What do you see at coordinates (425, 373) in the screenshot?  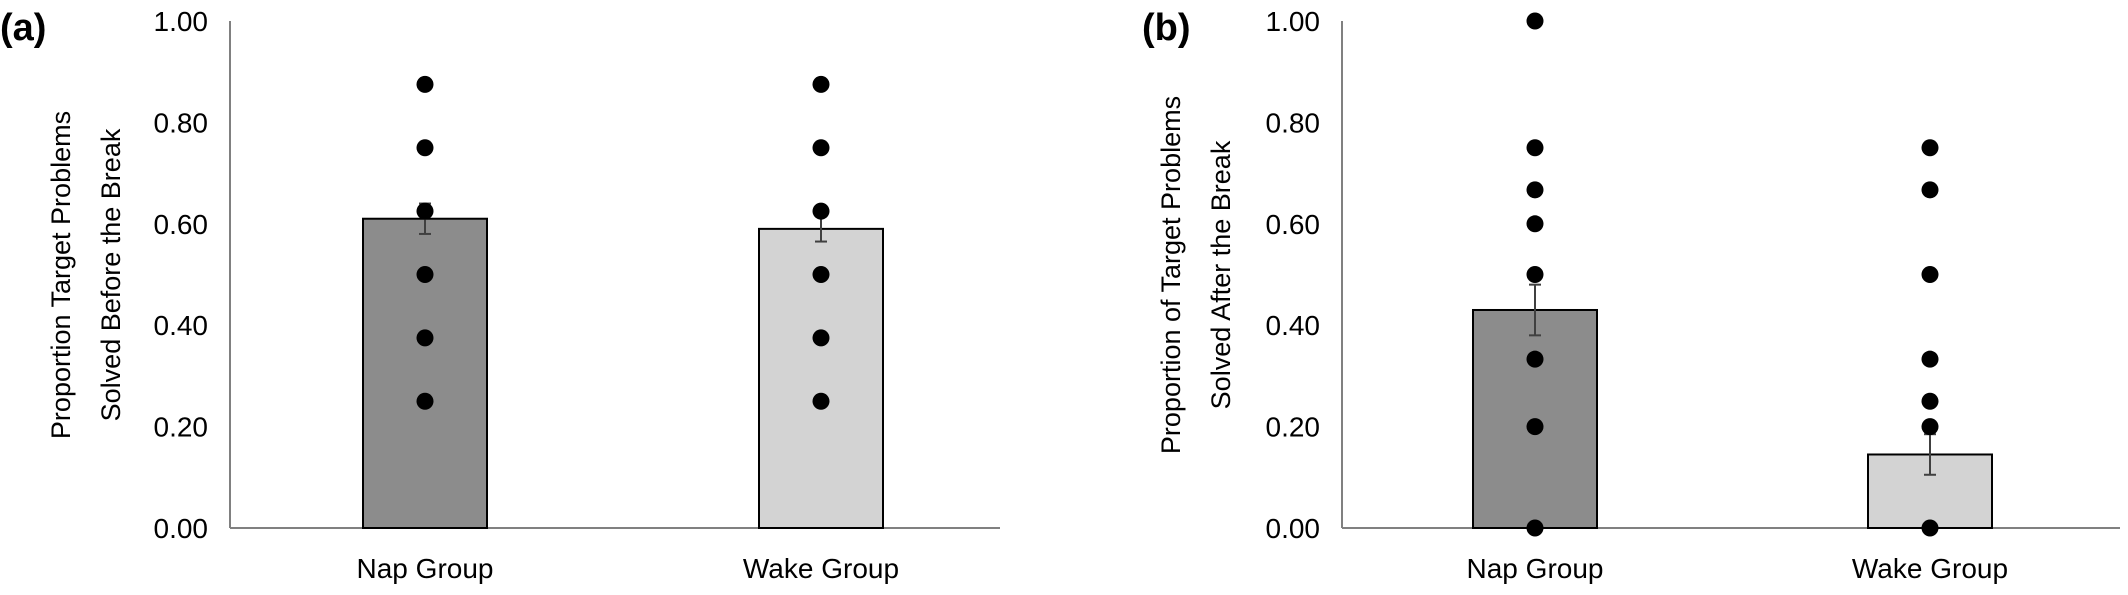 I see `bar-nap-group` at bounding box center [425, 373].